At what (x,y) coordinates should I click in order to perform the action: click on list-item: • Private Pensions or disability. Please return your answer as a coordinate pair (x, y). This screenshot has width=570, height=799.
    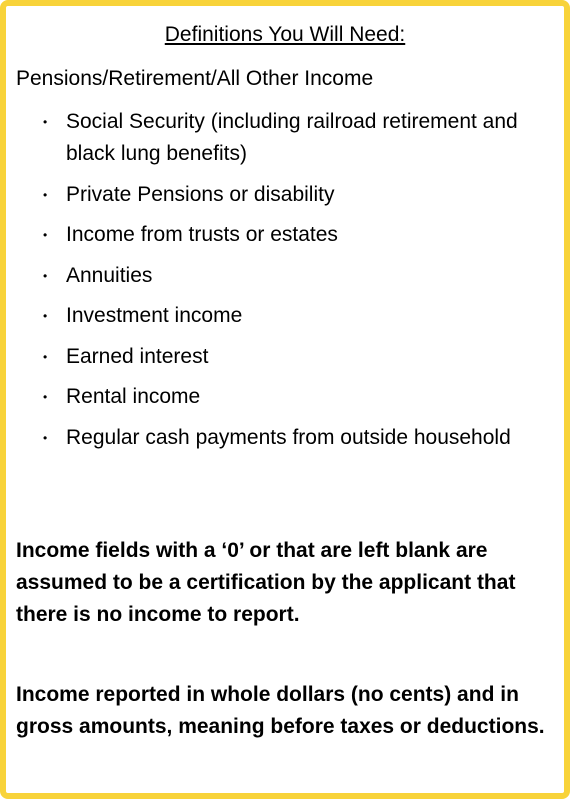
    Looking at the image, I should click on (286, 195).